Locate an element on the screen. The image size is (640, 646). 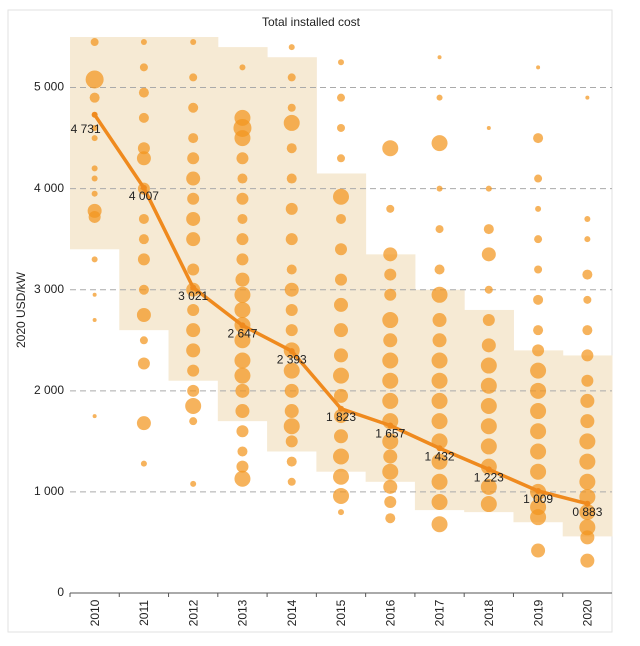
y-axis-label: 2020 USD/kW is located at coordinates (21, 309).